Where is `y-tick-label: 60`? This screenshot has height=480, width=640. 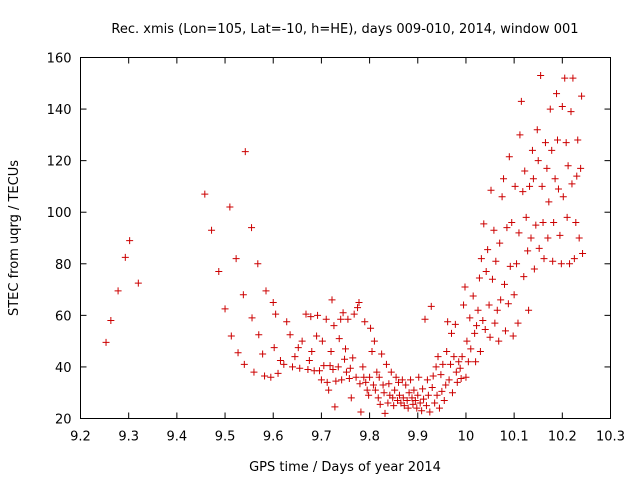 y-tick-label: 60 is located at coordinates (63, 316).